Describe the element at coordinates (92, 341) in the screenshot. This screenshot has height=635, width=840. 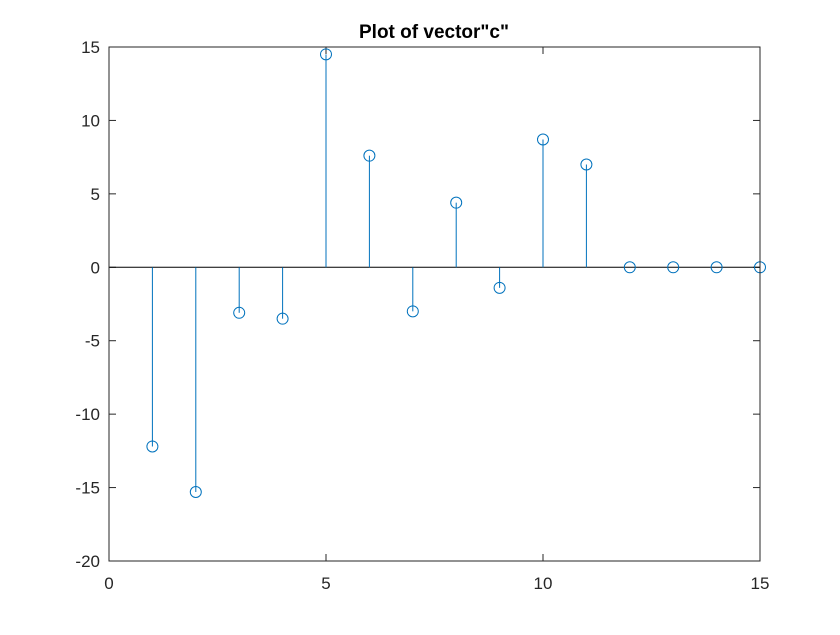
I see `y-tick-label-3: -5` at that location.